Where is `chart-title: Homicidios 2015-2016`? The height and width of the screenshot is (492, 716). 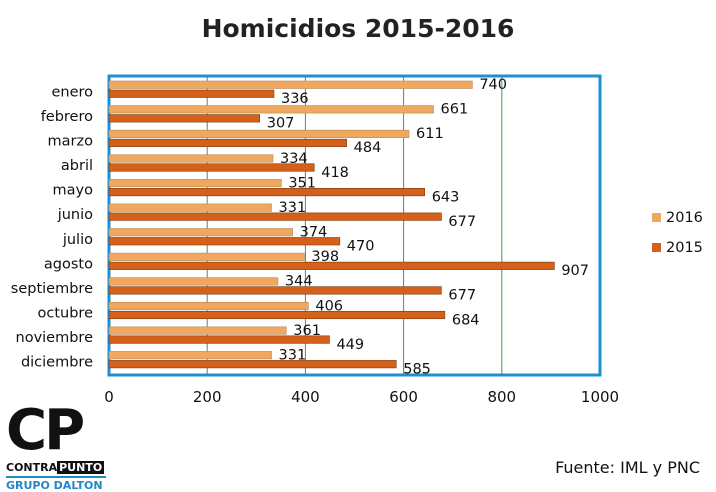
chart-title: Homicidios 2015-2016 is located at coordinates (358, 28).